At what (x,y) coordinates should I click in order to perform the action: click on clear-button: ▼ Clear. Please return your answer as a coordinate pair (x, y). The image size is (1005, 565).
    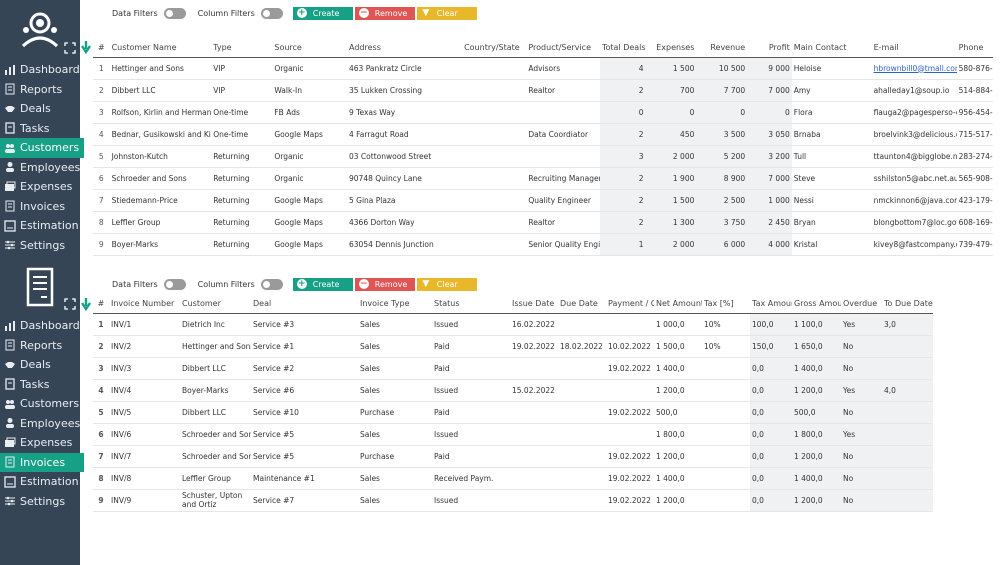
    Looking at the image, I should click on (446, 284).